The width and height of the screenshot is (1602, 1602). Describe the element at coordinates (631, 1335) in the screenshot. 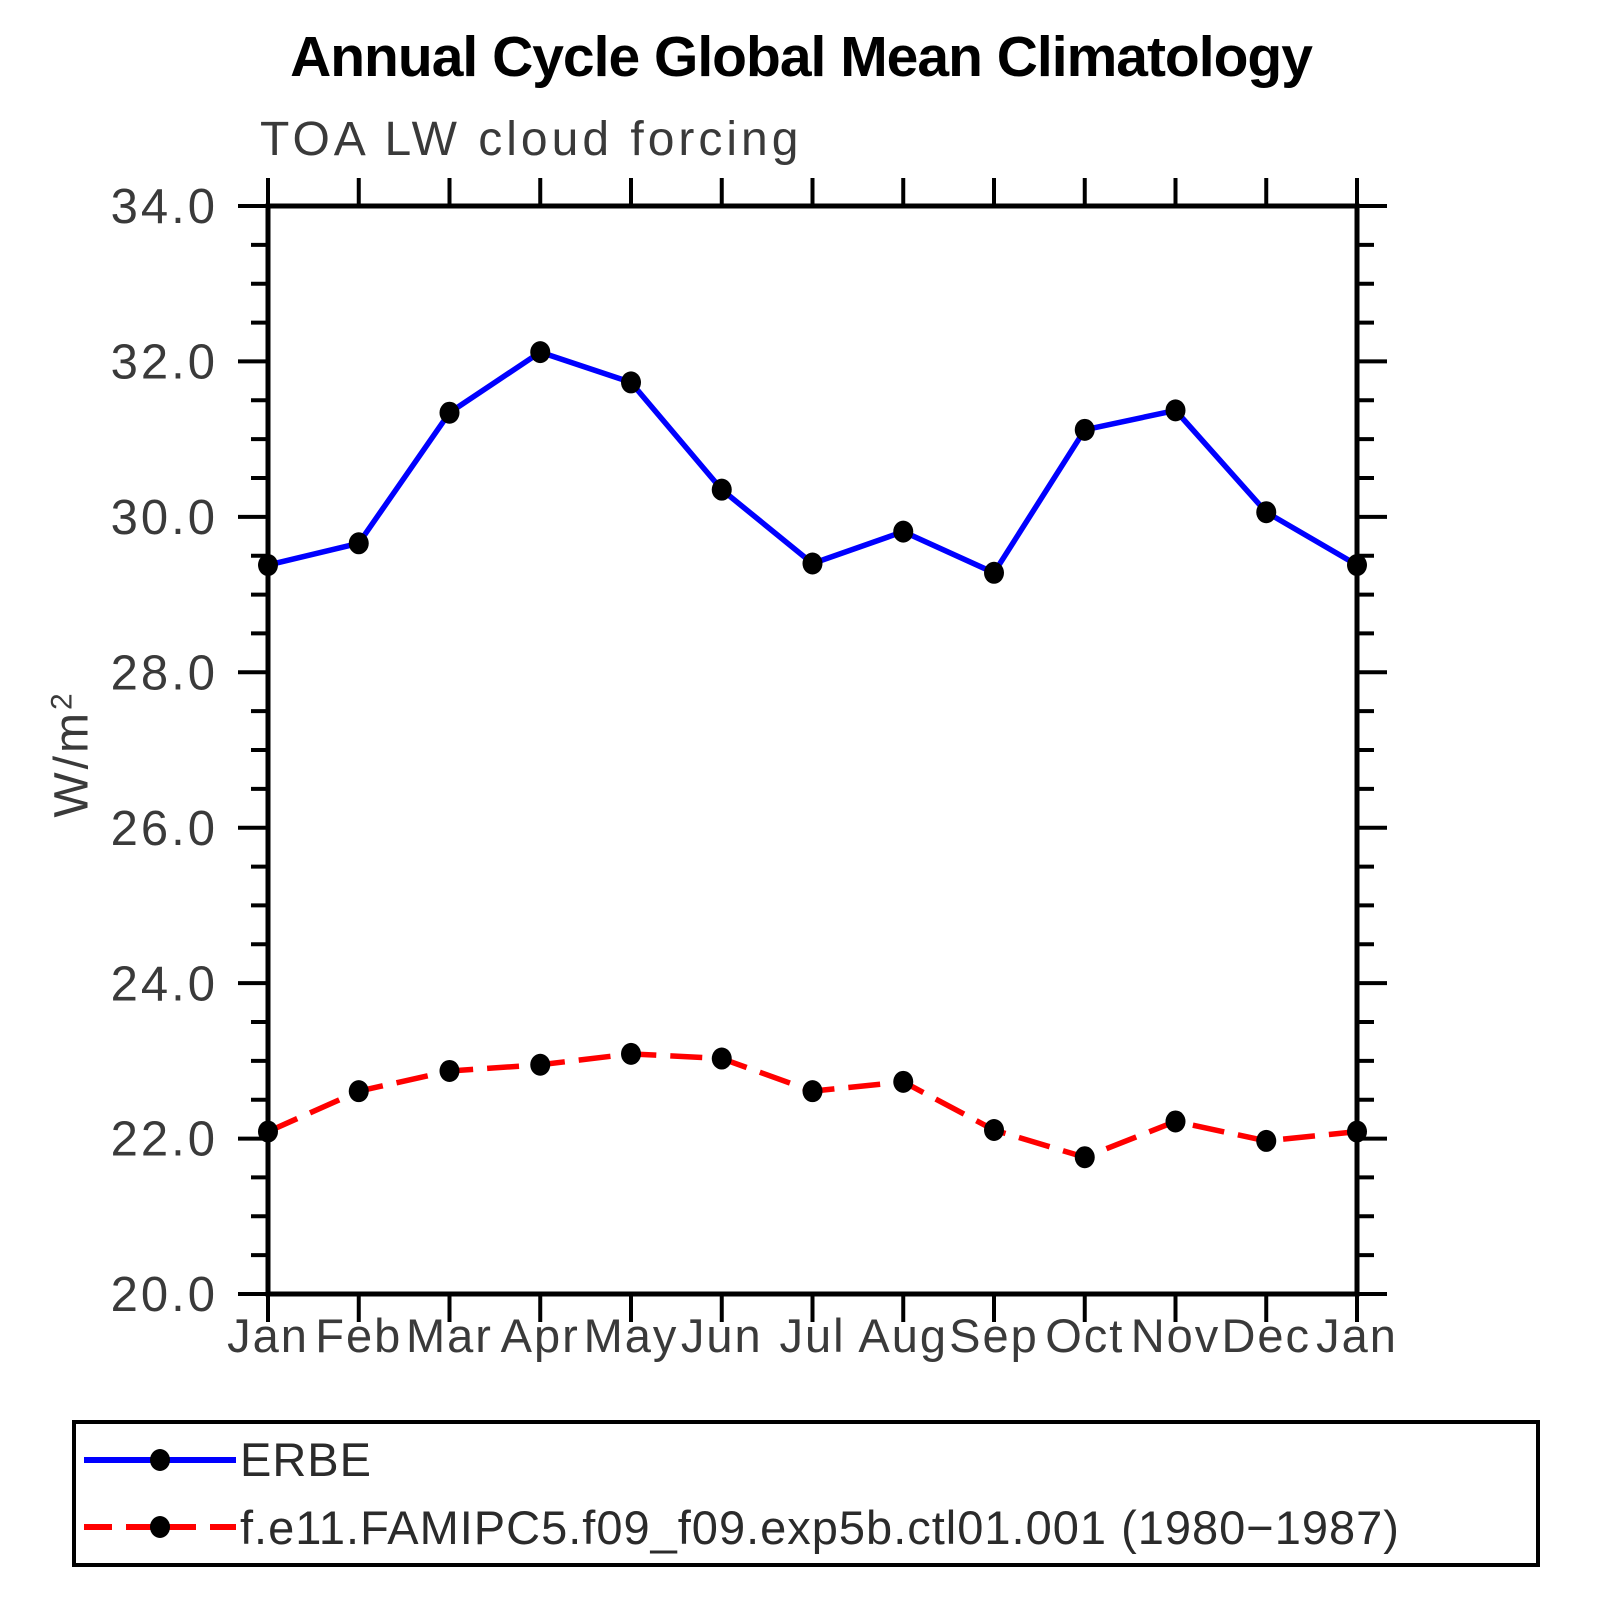

I see `x-tick-label: May` at that location.